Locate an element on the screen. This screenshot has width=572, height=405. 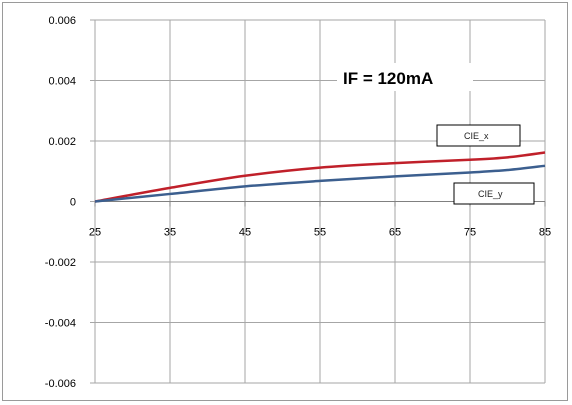
annotation-text: IF = 120mA is located at coordinates (388, 78).